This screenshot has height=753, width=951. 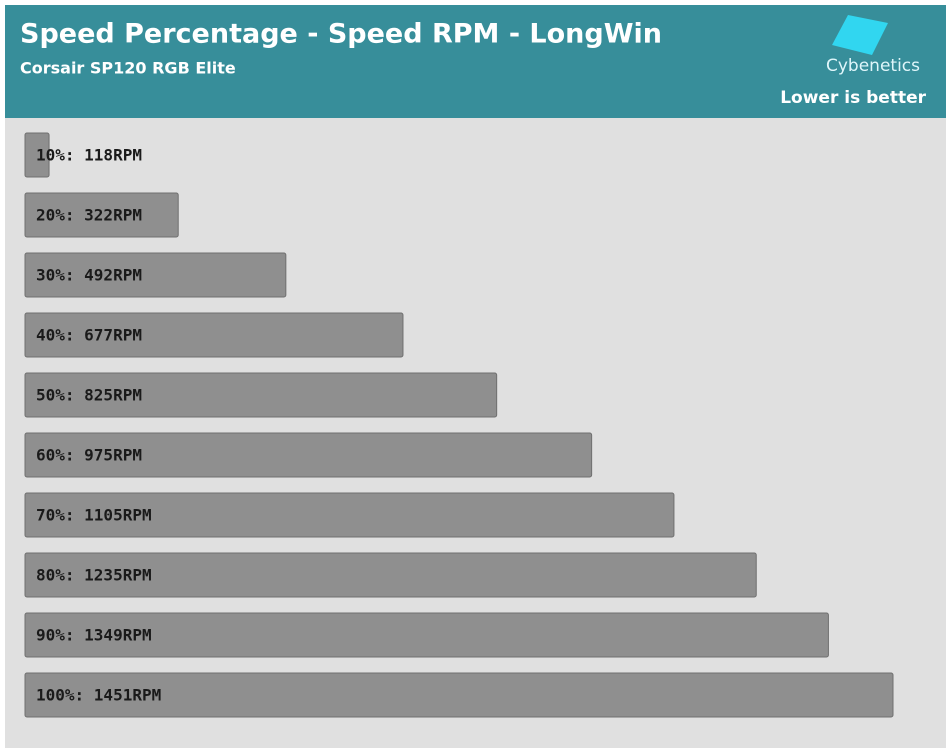 I want to click on bar-label: 90%: 1349RPM, so click(x=94, y=635).